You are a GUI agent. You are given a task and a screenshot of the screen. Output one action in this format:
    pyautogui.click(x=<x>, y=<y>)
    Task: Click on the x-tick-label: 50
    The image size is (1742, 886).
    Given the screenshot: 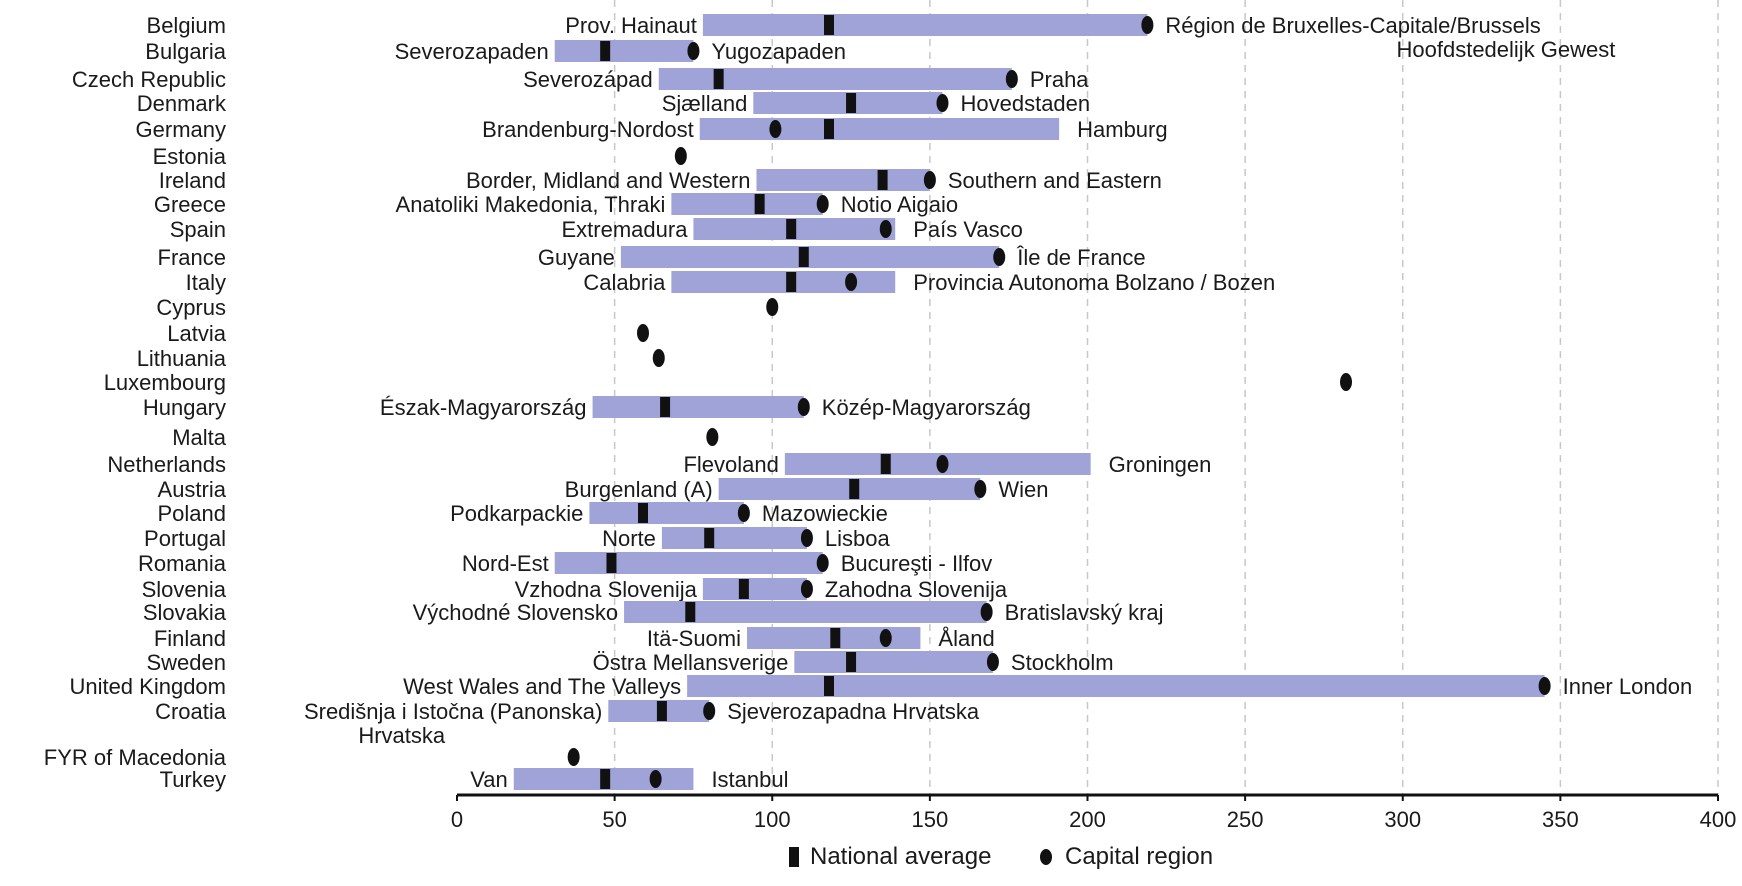 What is the action you would take?
    pyautogui.click(x=614, y=819)
    